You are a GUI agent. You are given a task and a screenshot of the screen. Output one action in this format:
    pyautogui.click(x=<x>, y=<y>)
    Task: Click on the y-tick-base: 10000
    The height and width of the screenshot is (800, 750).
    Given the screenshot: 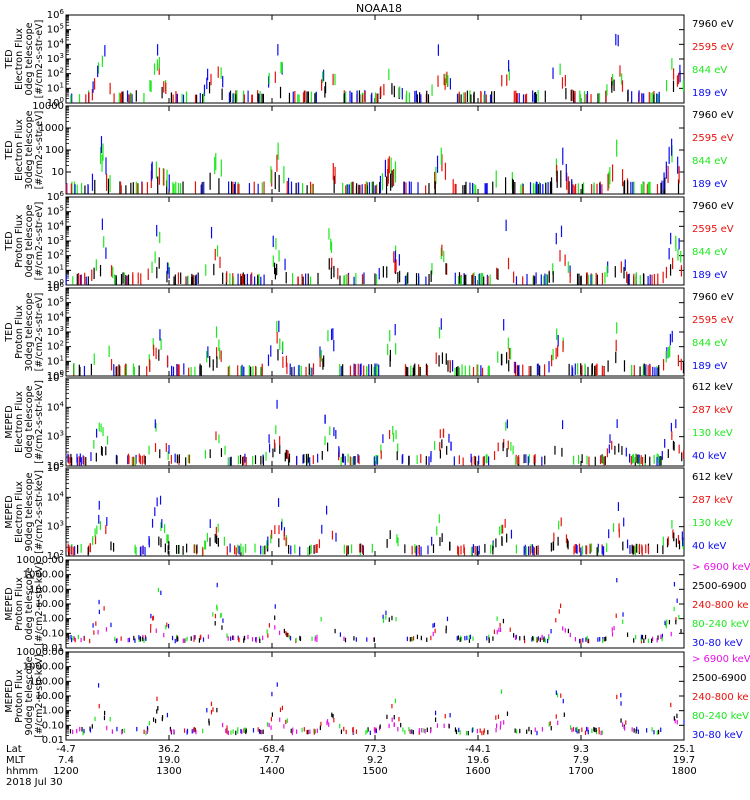 What is the action you would take?
    pyautogui.click(x=48, y=106)
    